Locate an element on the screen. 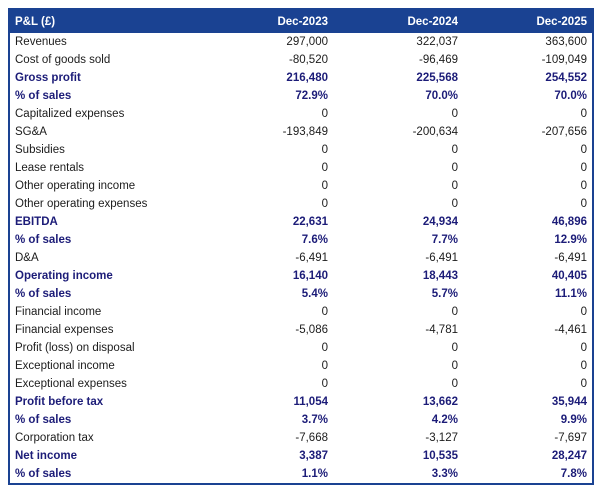 The height and width of the screenshot is (496, 600). cell-dec-2025: 9.9% is located at coordinates (573, 420).